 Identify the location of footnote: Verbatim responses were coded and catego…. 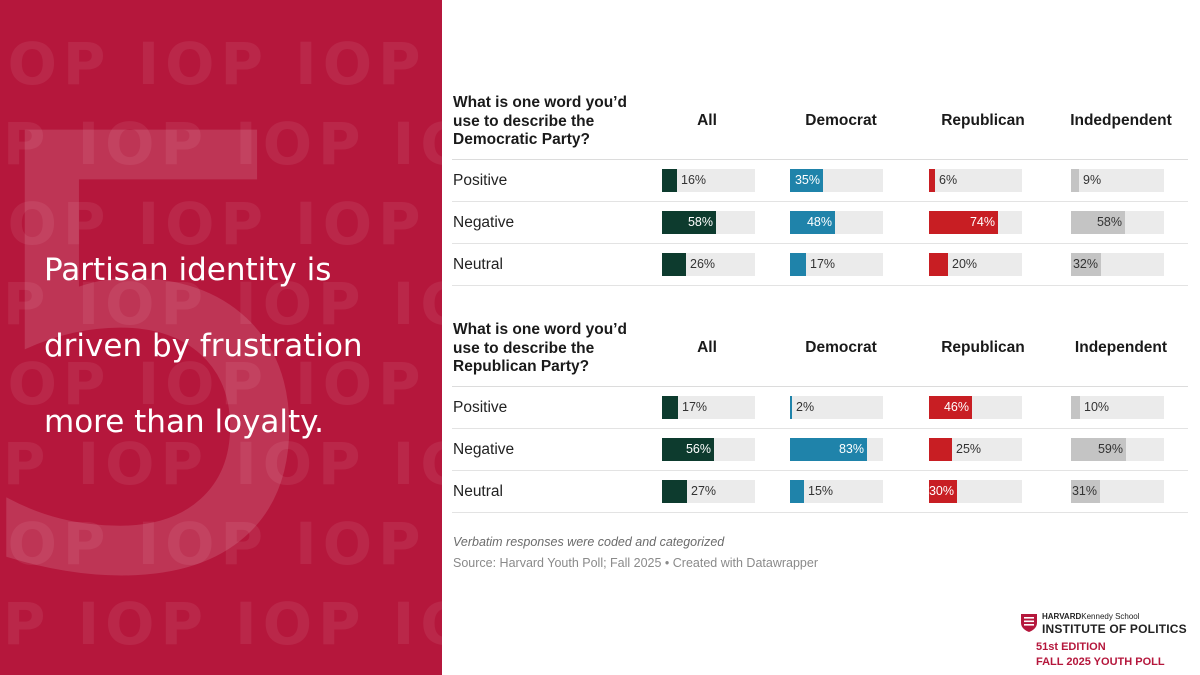
(589, 542).